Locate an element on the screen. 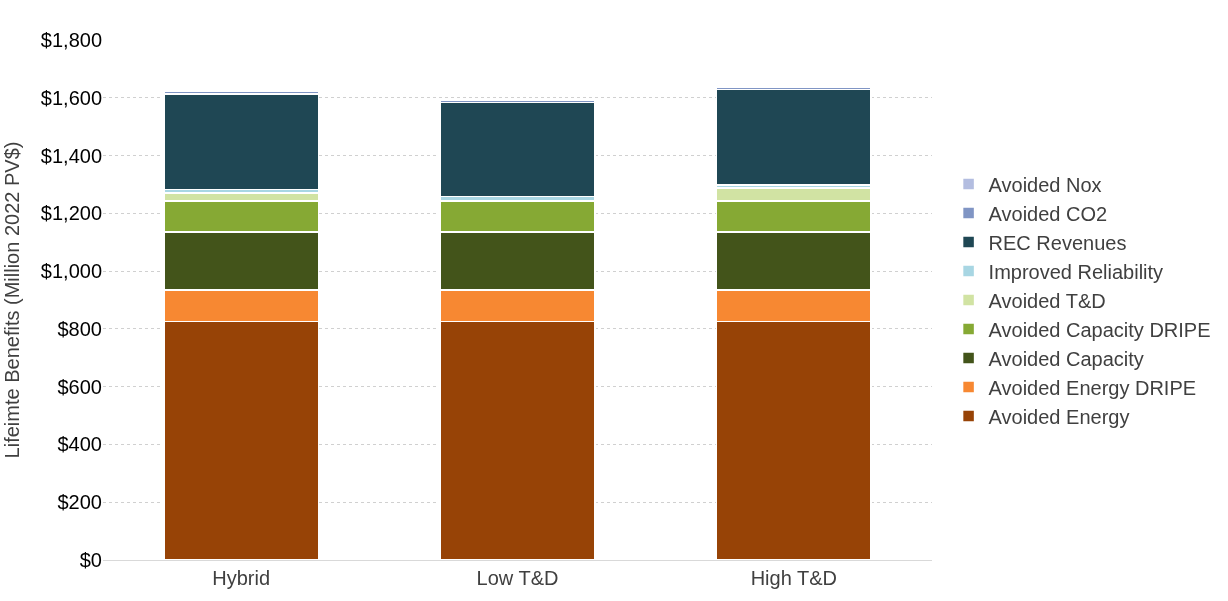 The height and width of the screenshot is (601, 1228). y-tick-label: $1,800 is located at coordinates (71, 40).